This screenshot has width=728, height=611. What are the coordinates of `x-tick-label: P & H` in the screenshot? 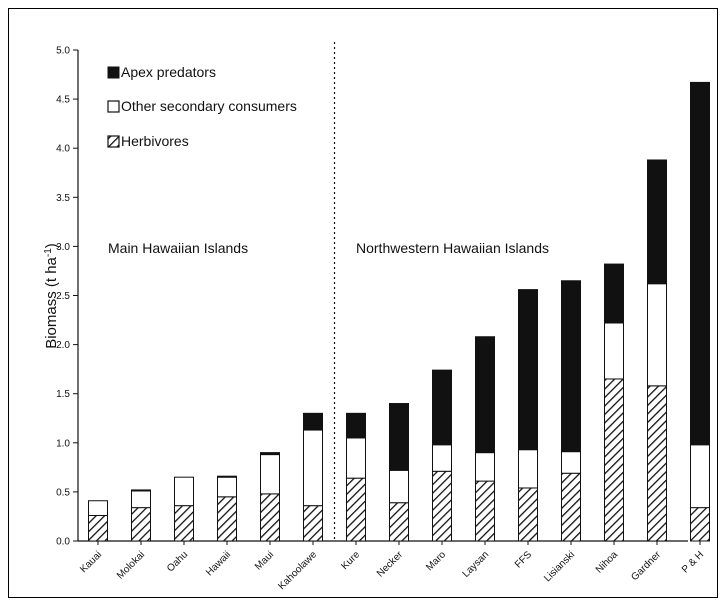 It's located at (693, 562).